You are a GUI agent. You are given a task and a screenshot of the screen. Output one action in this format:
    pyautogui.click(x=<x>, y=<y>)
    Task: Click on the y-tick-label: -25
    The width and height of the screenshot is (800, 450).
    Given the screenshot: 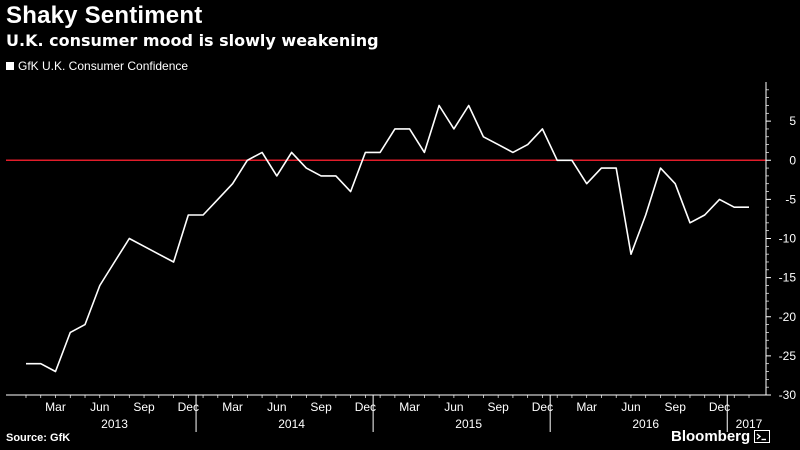 What is the action you would take?
    pyautogui.click(x=788, y=356)
    